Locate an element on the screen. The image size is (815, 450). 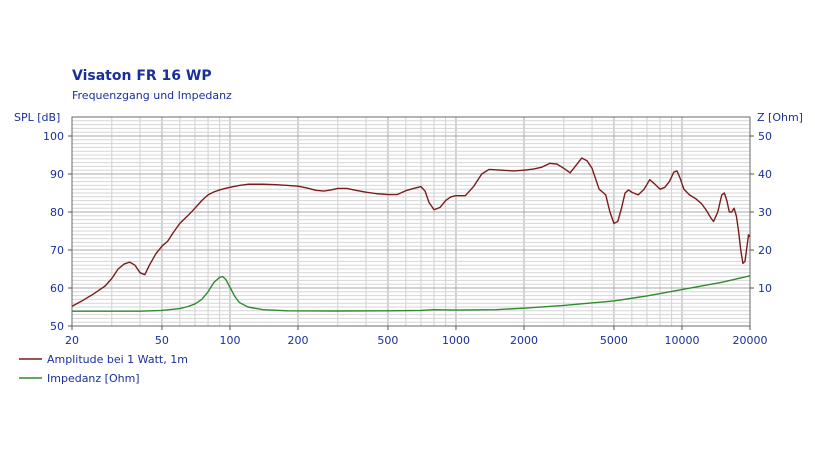
y-right-tick-label: 40 is located at coordinates (765, 174).